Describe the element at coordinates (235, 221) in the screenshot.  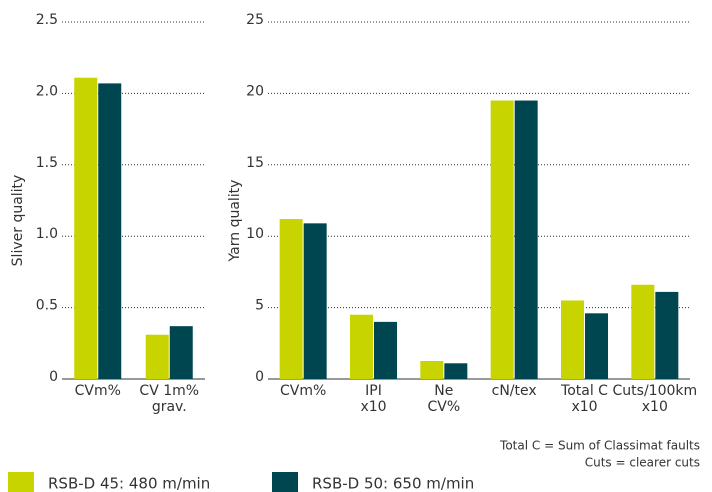
I see `y-axis-title: Yarn quality` at that location.